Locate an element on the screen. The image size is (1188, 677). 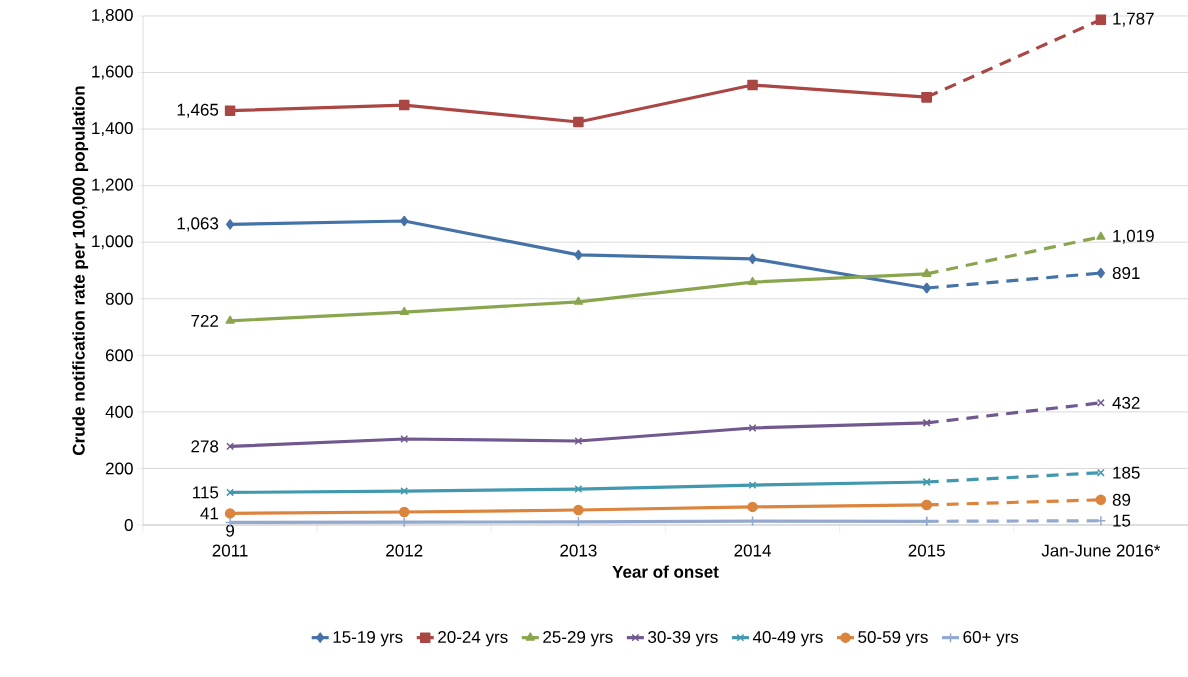
x-tick-label: 2014 is located at coordinates (752, 550).